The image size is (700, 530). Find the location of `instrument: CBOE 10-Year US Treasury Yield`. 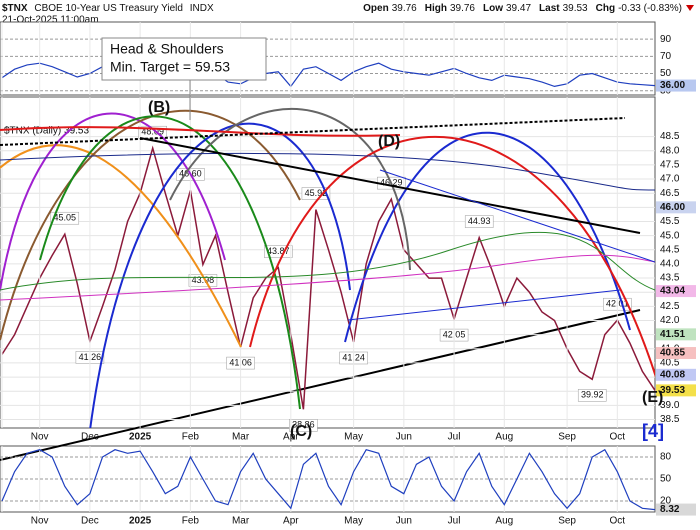

instrument: CBOE 10-Year US Treasury Yield is located at coordinates (108, 8).